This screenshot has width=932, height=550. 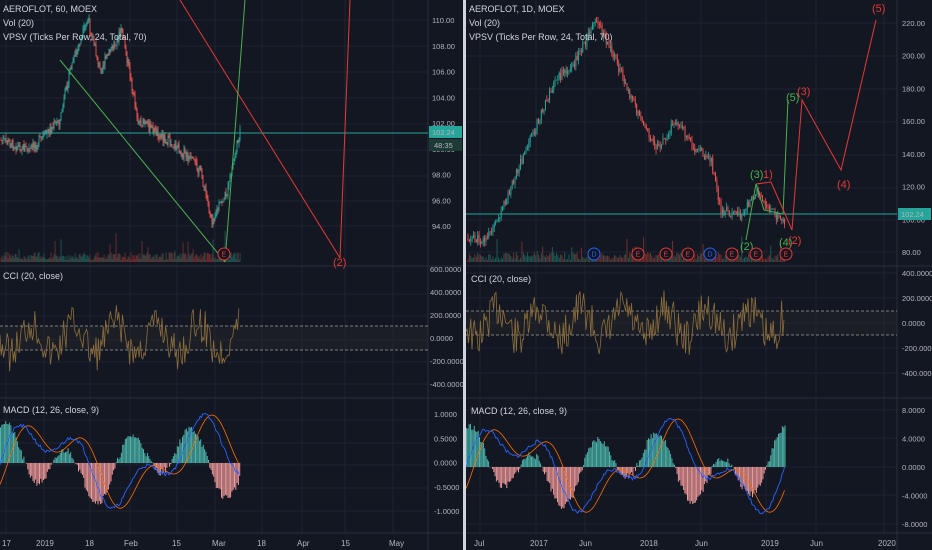 What do you see at coordinates (443, 145) in the screenshot?
I see `left-bar-countdown: 48:35` at bounding box center [443, 145].